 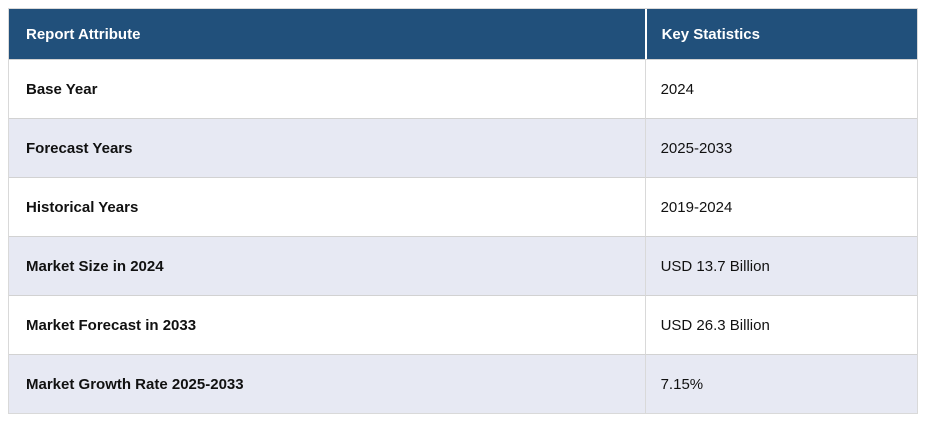 I want to click on value-cell: 2024, so click(x=780, y=88).